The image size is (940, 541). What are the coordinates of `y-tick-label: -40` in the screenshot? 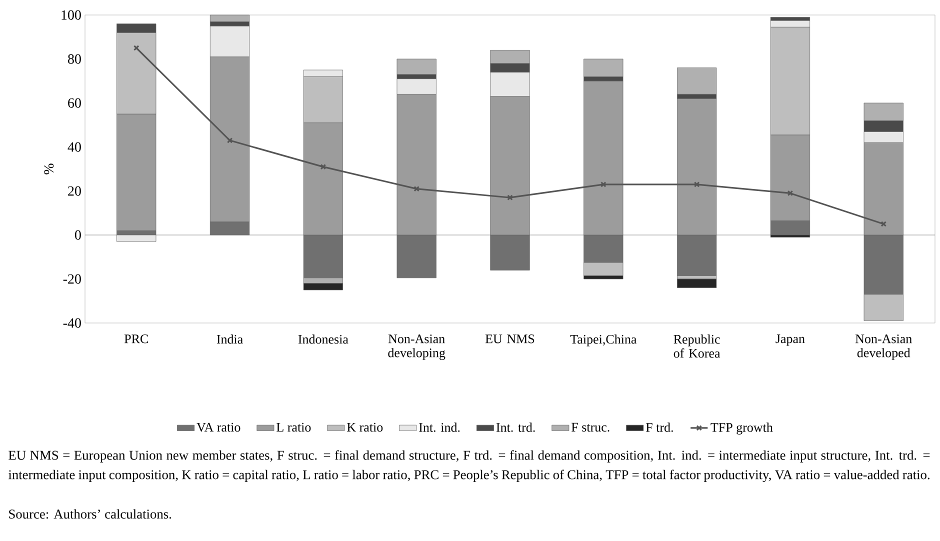 It's located at (72, 323).